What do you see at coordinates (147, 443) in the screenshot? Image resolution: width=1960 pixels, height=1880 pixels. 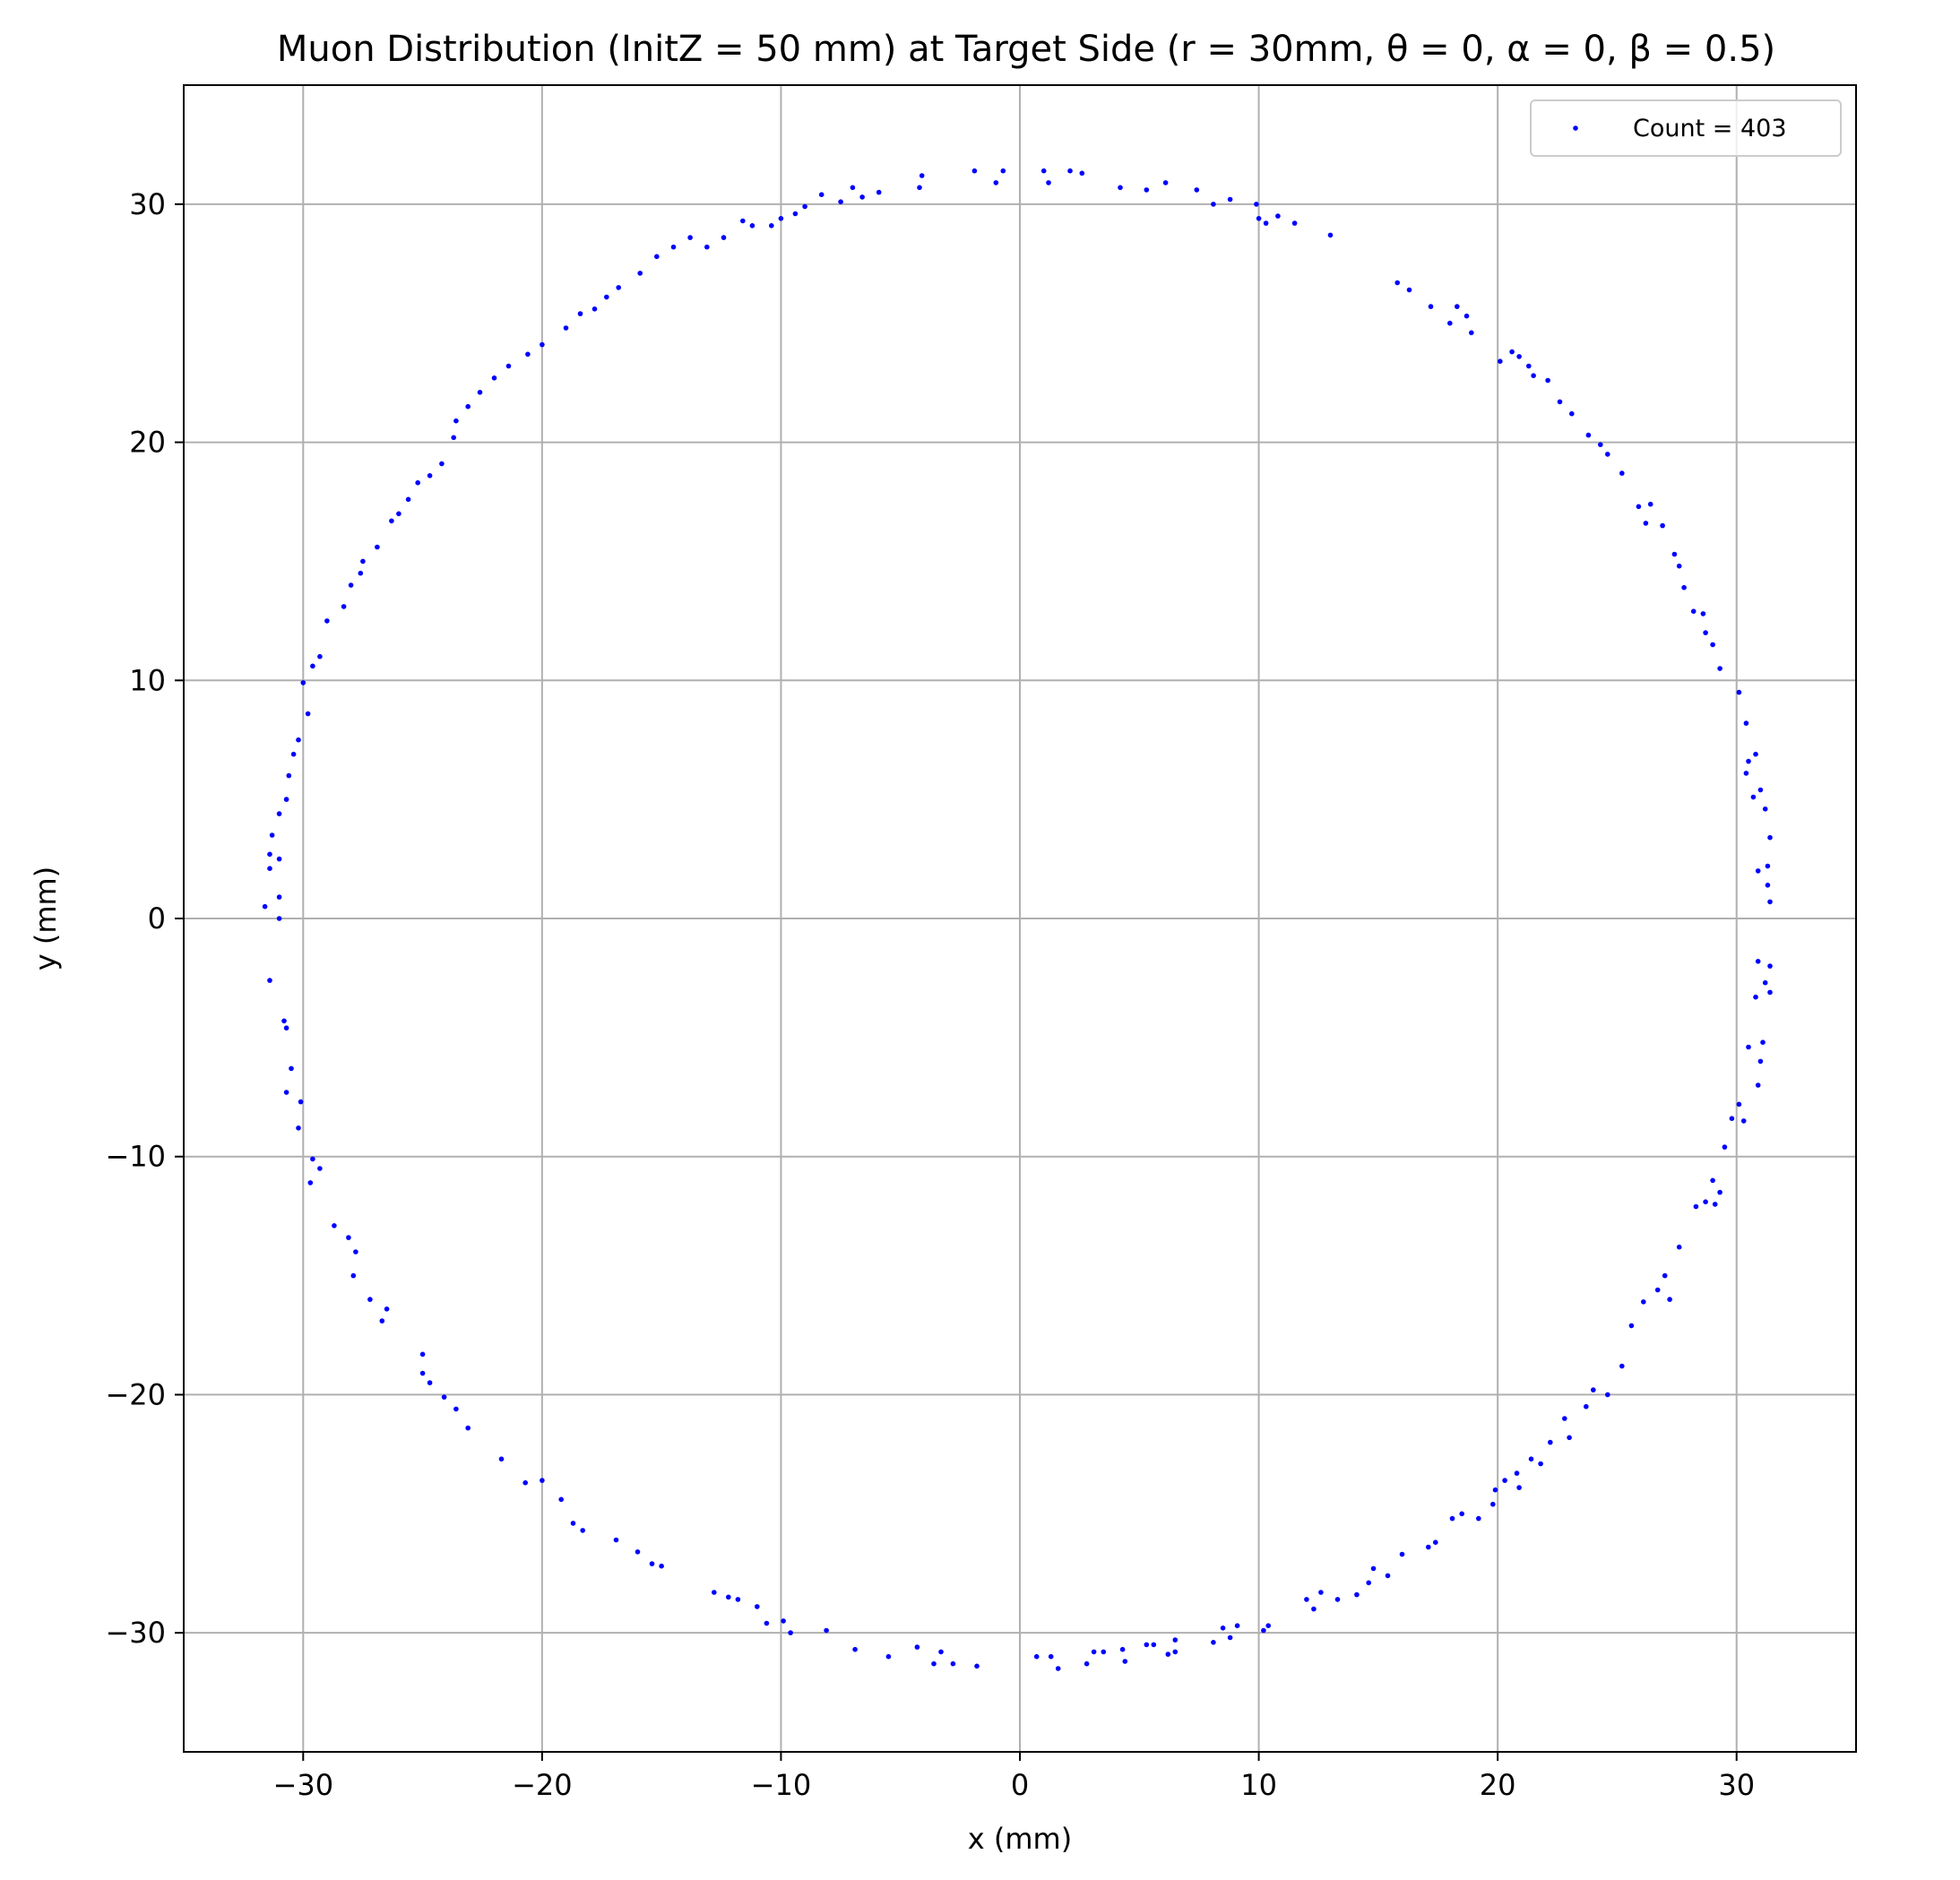 I see `y-tick-label: 20` at bounding box center [147, 443].